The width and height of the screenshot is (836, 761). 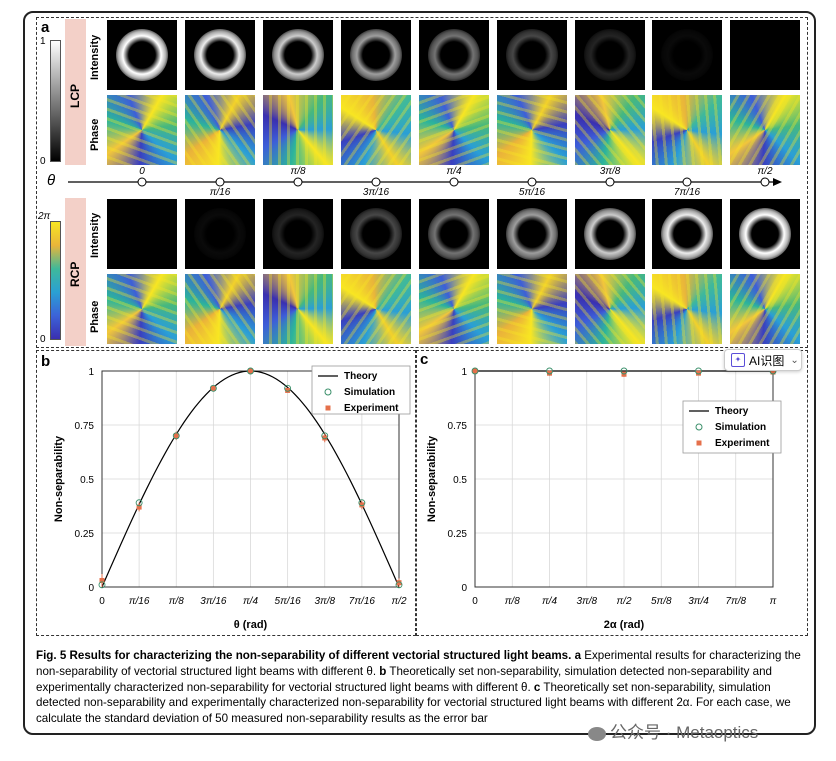 What do you see at coordinates (139, 601) in the screenshot?
I see `x-tick-label: π/16` at bounding box center [139, 601].